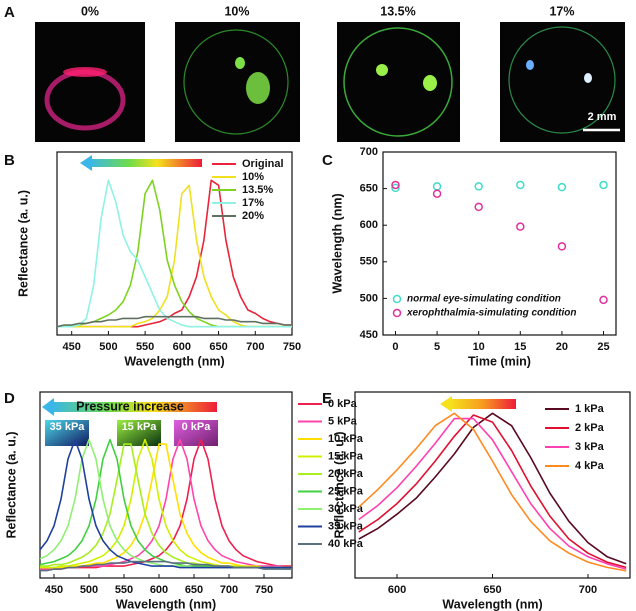  Describe the element at coordinates (369, 298) in the screenshot. I see `y-tick-label: 500` at that location.